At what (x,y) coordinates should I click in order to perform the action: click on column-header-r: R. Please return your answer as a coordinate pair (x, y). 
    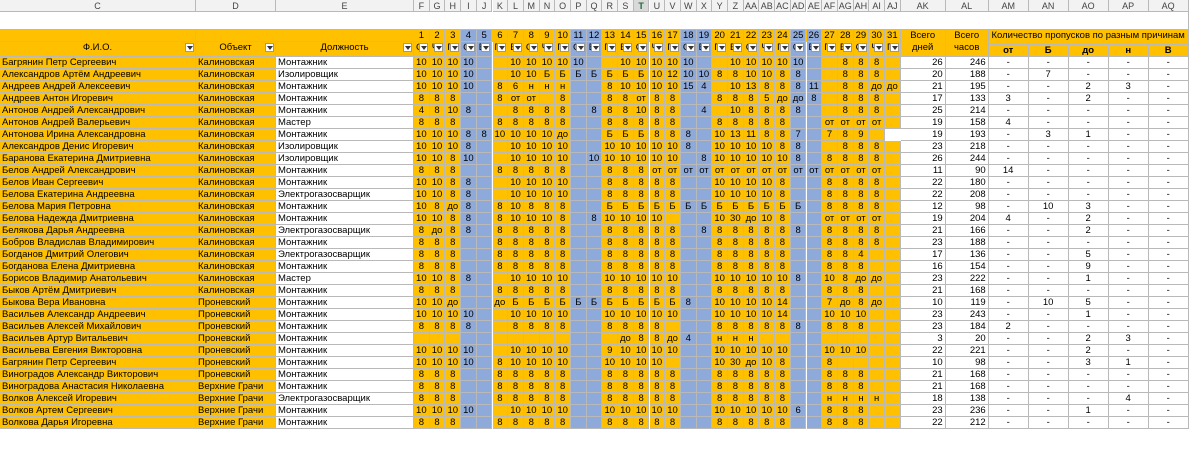
    Looking at the image, I should click on (610, 6).